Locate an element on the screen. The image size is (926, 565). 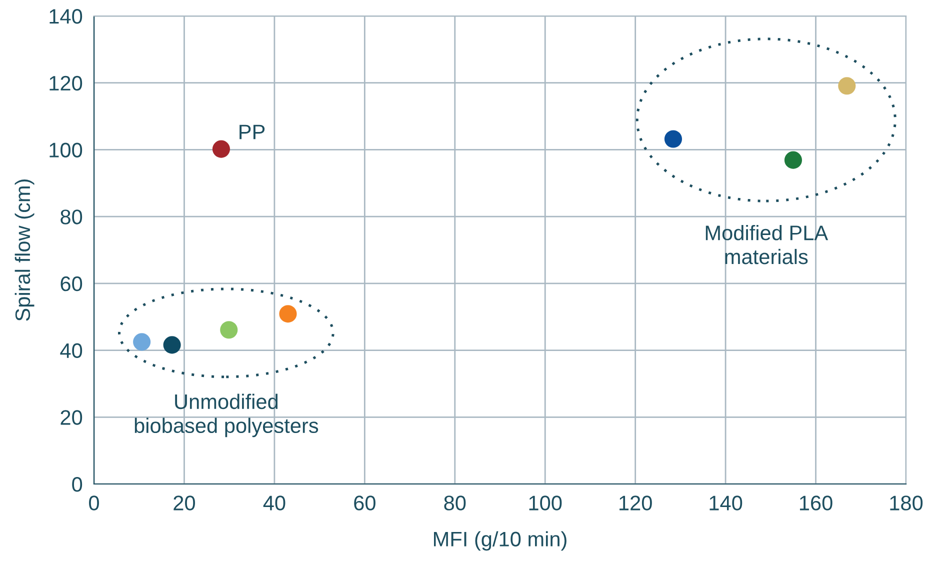
y-tick-label: 20 is located at coordinates (71, 417).